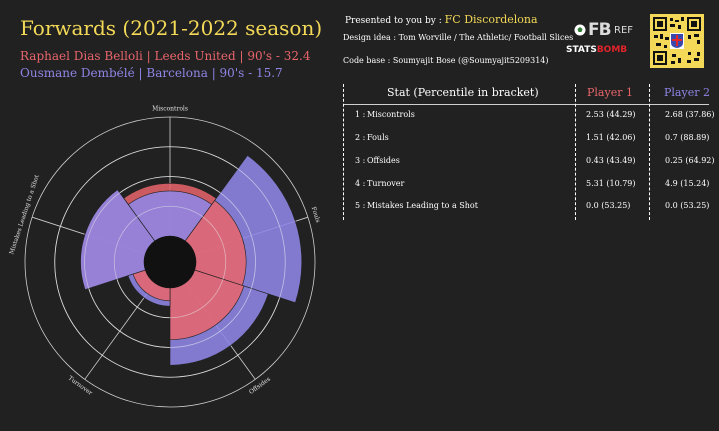 This screenshot has width=719, height=431. What do you see at coordinates (80, 386) in the screenshot?
I see `category-label: Turnover` at bounding box center [80, 386].